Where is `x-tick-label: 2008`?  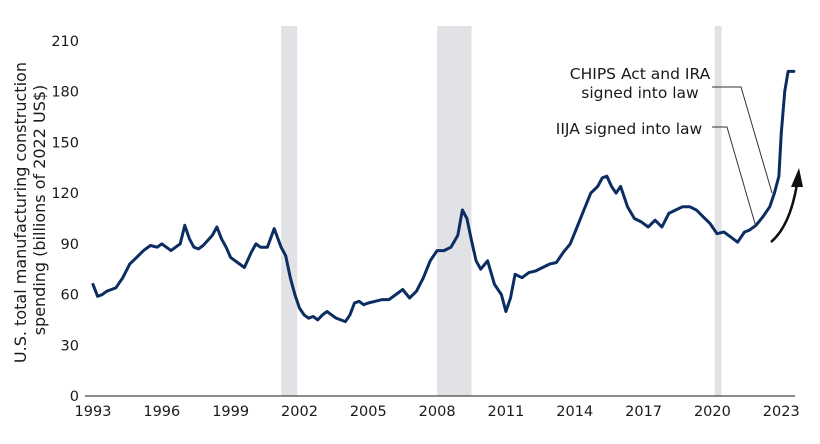 x-tick-label: 2008 is located at coordinates (437, 412).